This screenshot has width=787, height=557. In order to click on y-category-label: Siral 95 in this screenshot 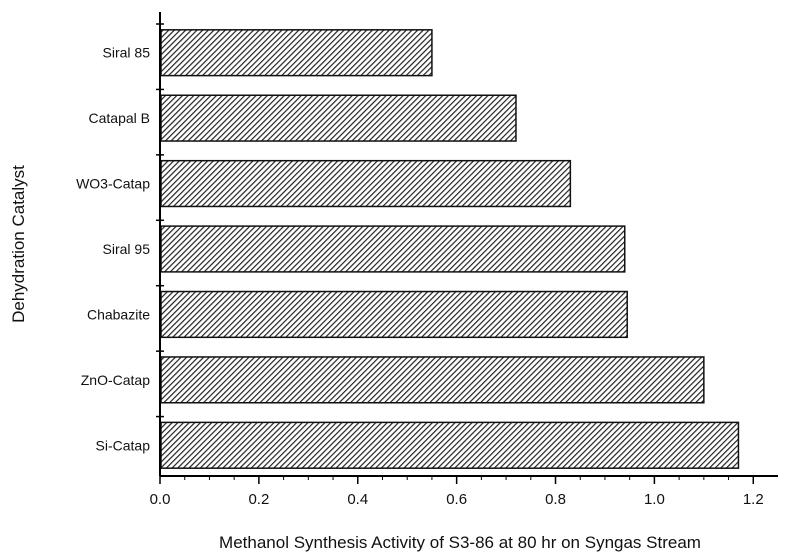, I will do `click(127, 249)`.